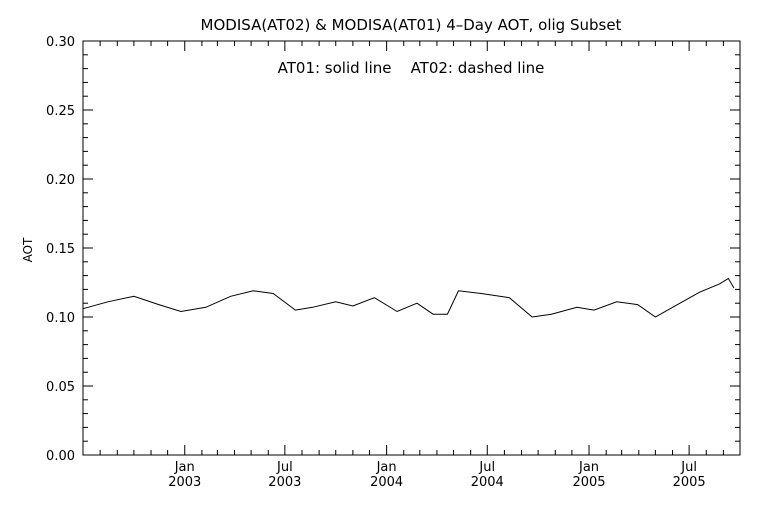 The image size is (768, 512). What do you see at coordinates (60, 318) in the screenshot?
I see `y-tick-label: 0.10` at bounding box center [60, 318].